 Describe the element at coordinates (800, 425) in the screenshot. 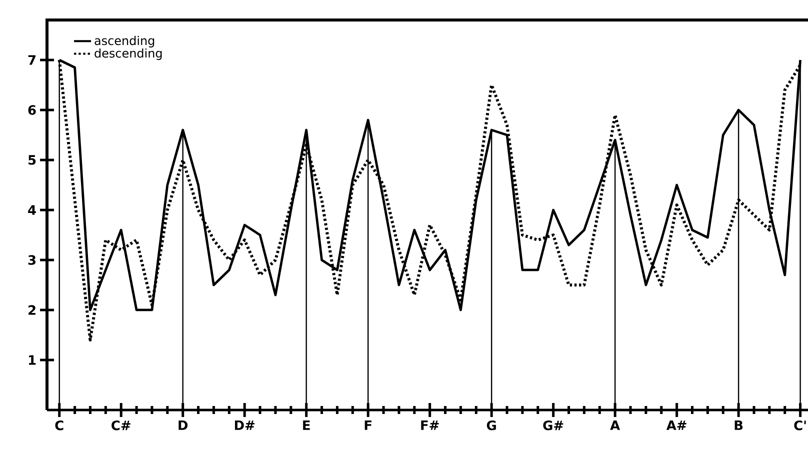

I see `x-tick-label: C'` at that location.